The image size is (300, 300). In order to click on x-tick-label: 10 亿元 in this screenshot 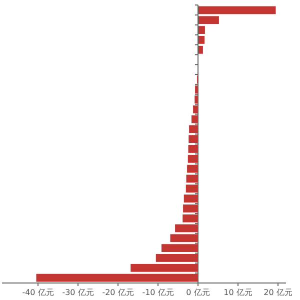, I will do `click(238, 292)`.